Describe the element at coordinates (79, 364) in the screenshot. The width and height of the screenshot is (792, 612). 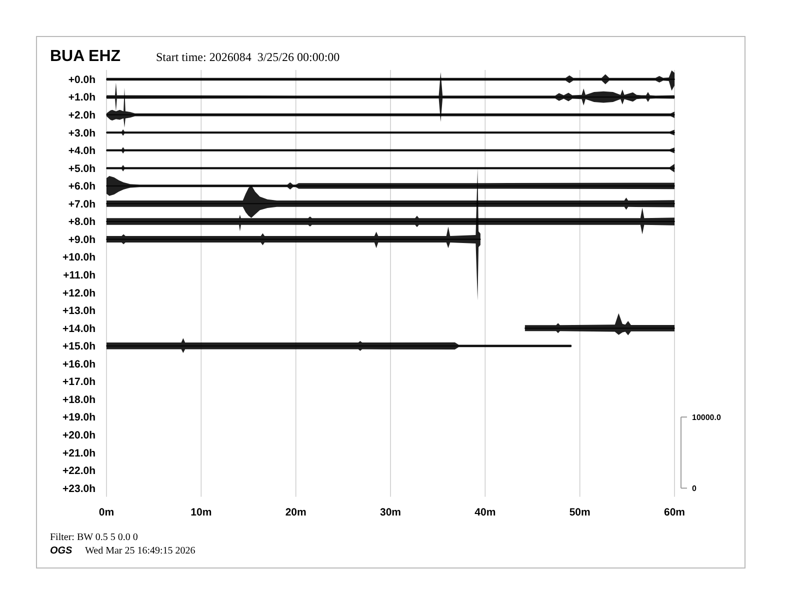
I see `y-tick-label: +16.0h` at that location.